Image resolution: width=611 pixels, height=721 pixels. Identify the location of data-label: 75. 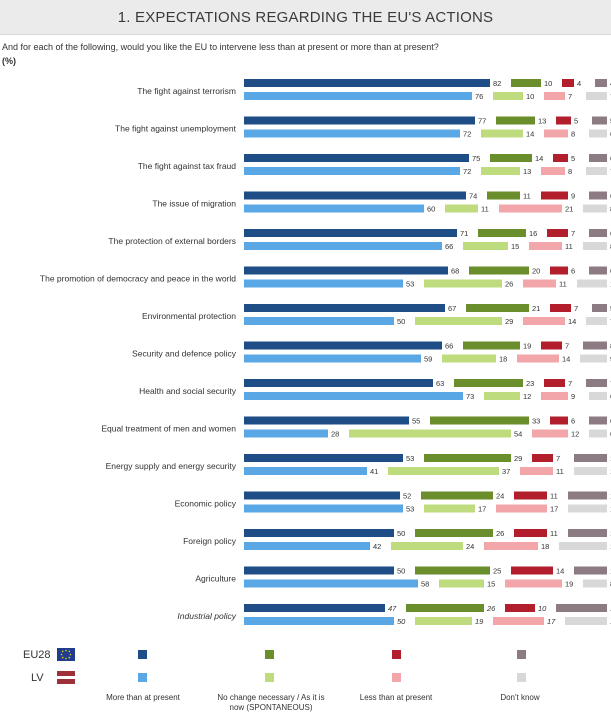
(476, 158).